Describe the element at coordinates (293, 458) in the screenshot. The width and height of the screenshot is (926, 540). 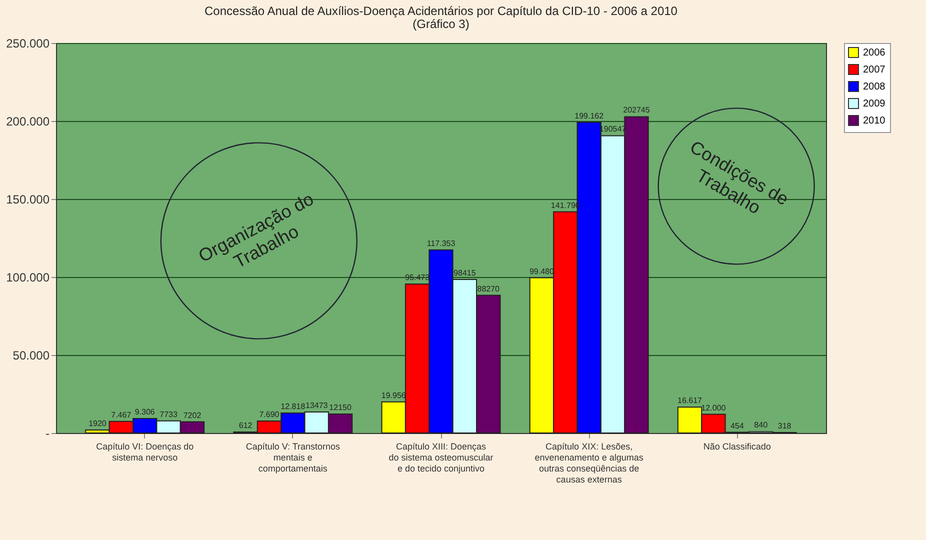
I see `x-tick-label: Capítulo V: Transtornos mentais e comportamentais` at that location.